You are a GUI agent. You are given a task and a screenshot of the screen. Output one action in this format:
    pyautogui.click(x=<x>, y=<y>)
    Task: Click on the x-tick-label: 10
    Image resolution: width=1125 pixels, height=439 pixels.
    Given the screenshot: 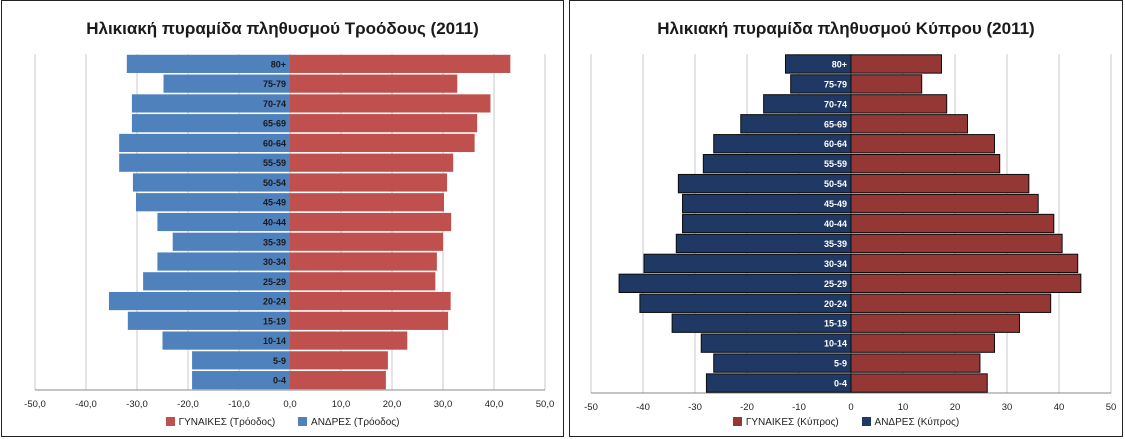 What is the action you would take?
    pyautogui.click(x=903, y=407)
    